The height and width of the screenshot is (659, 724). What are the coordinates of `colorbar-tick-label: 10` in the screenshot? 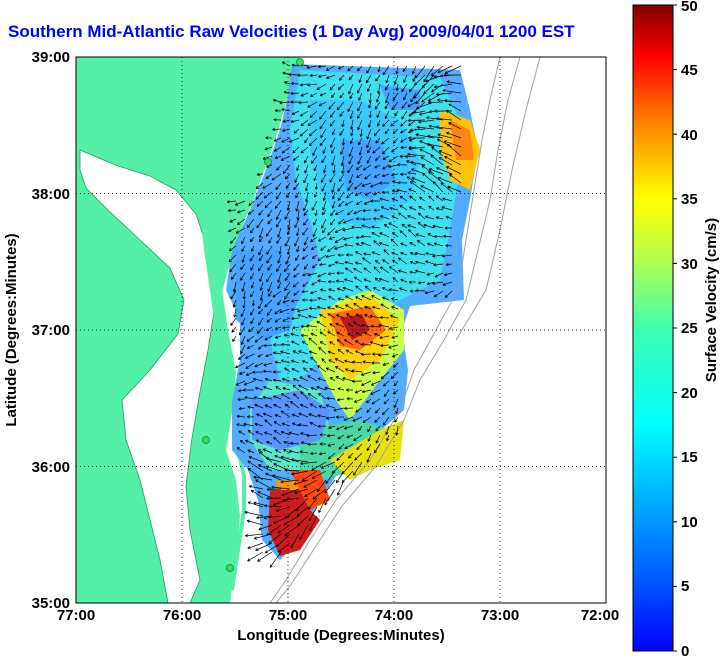 It's located at (689, 522).